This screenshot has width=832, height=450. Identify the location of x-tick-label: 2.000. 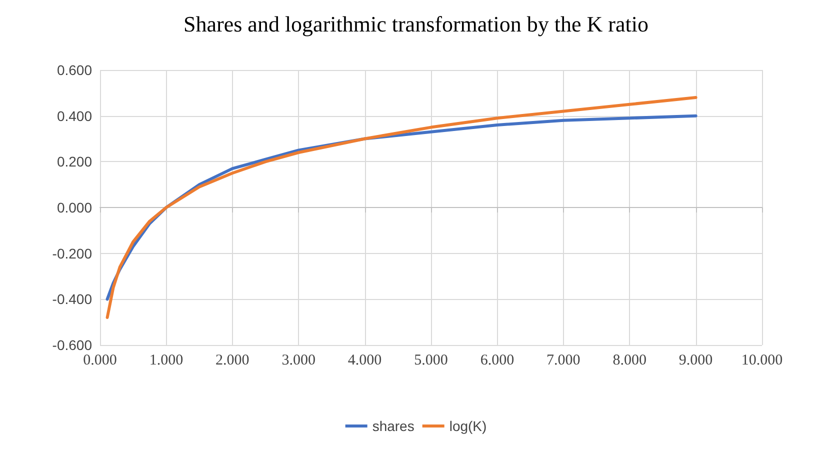
(233, 360).